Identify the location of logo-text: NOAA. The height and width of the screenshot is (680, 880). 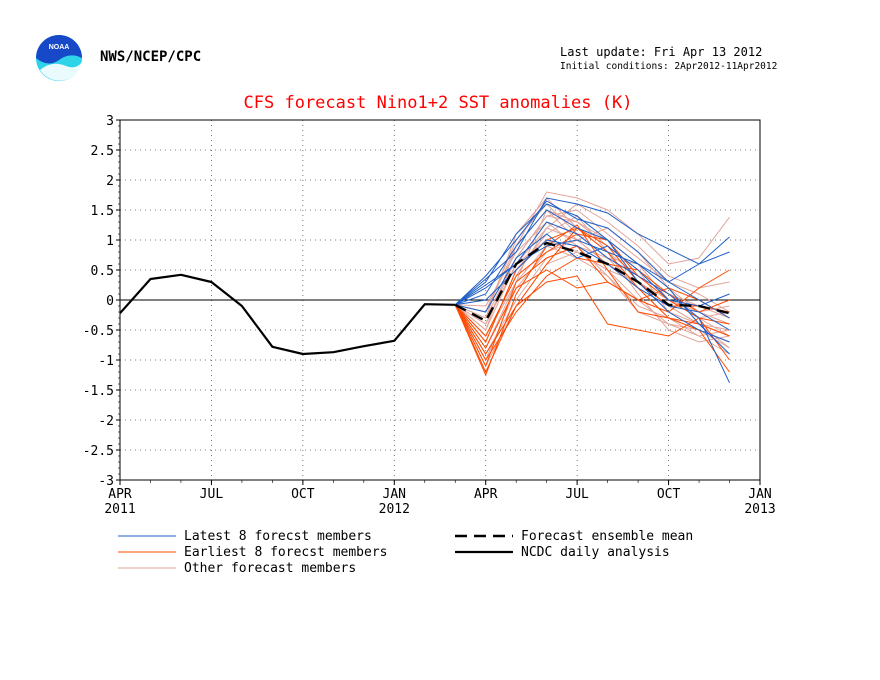
(59, 47).